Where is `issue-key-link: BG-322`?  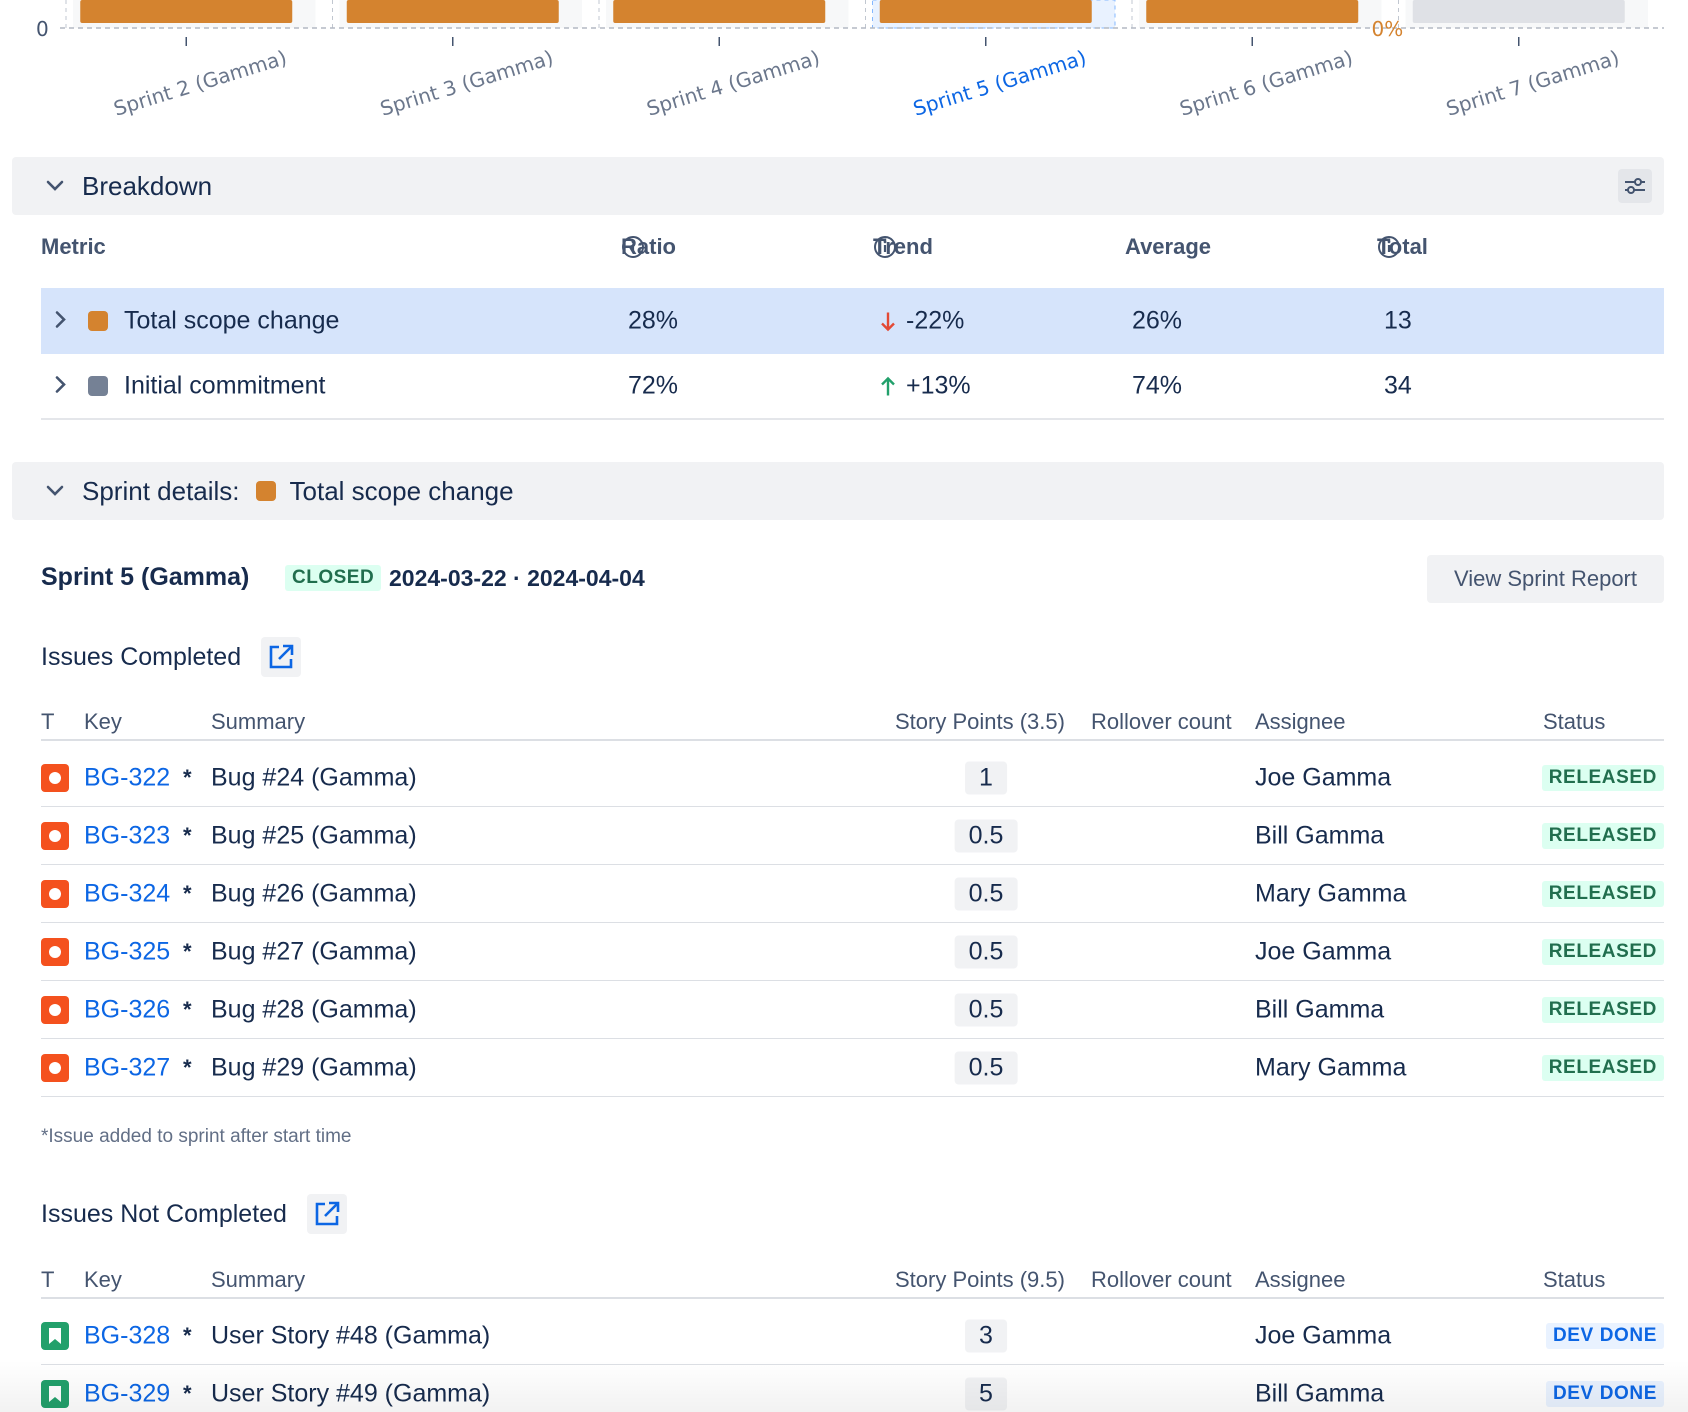 issue-key-link: BG-322 is located at coordinates (127, 777).